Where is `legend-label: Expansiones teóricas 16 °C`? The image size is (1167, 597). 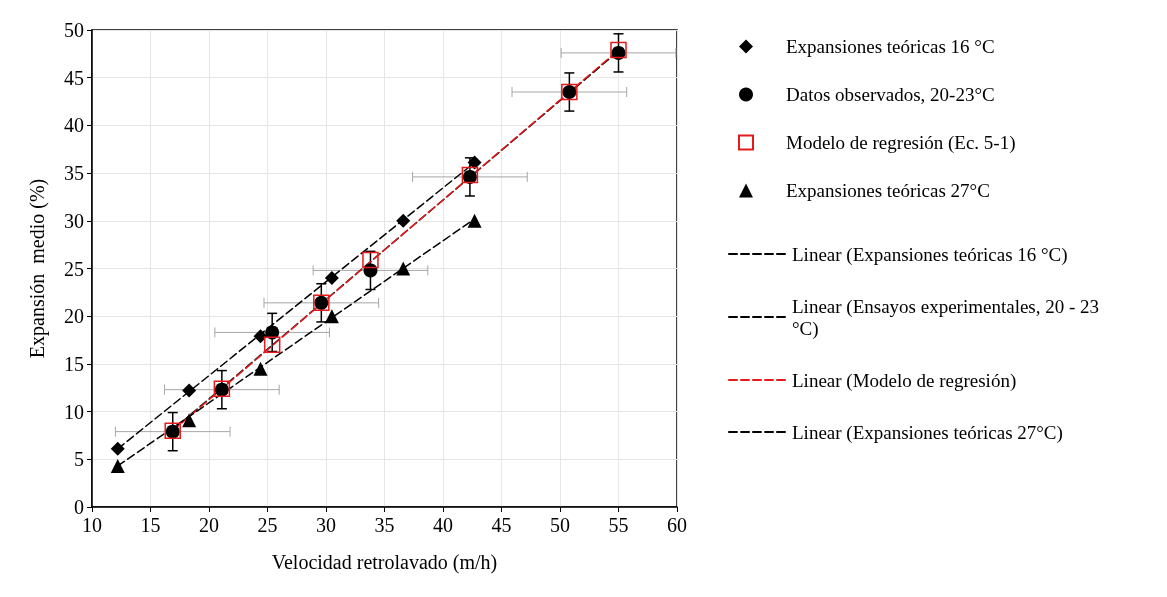
legend-label: Expansiones teóricas 16 °C is located at coordinates (890, 46).